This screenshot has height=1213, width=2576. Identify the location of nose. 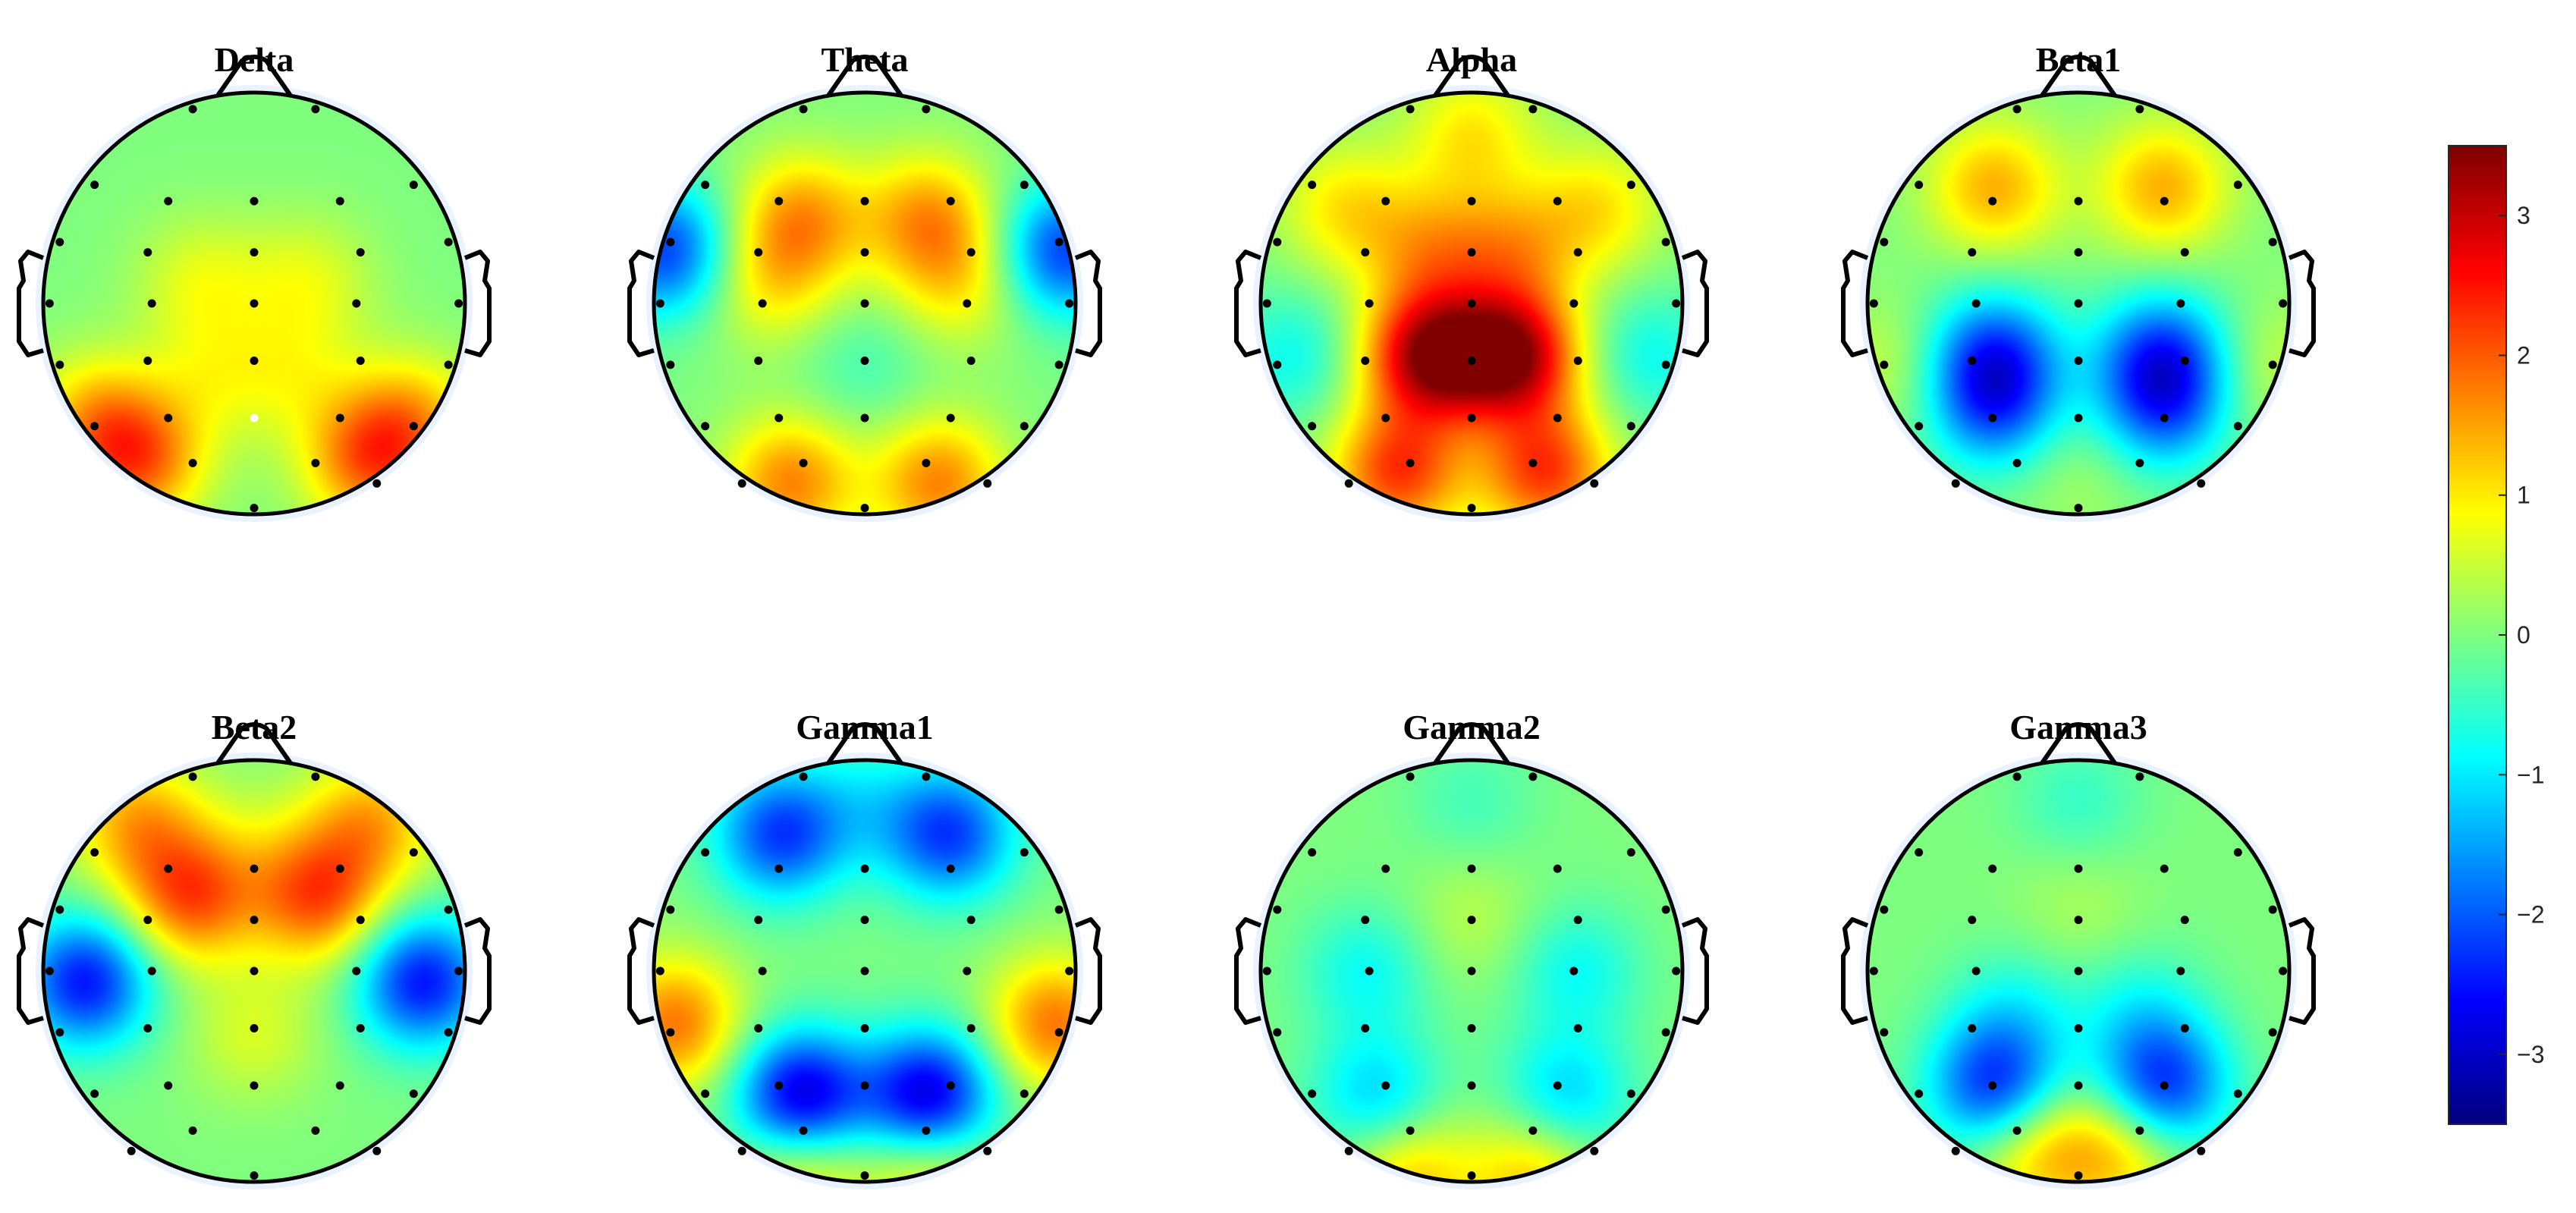
(864, 76).